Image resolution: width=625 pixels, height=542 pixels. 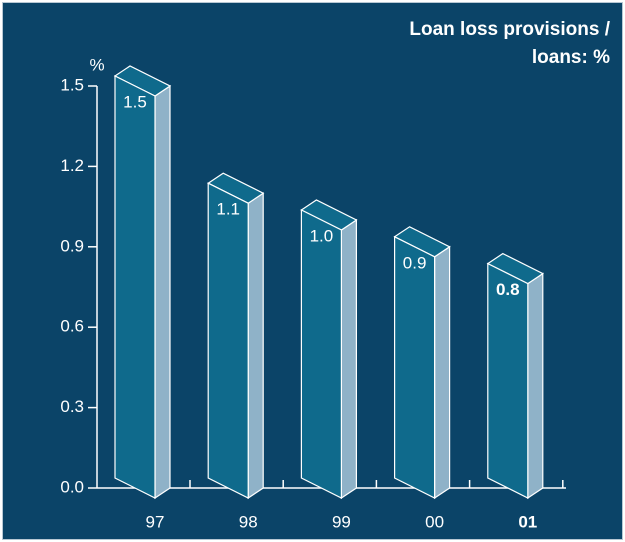 What do you see at coordinates (228, 209) in the screenshot?
I see `value-label: 1.1` at bounding box center [228, 209].